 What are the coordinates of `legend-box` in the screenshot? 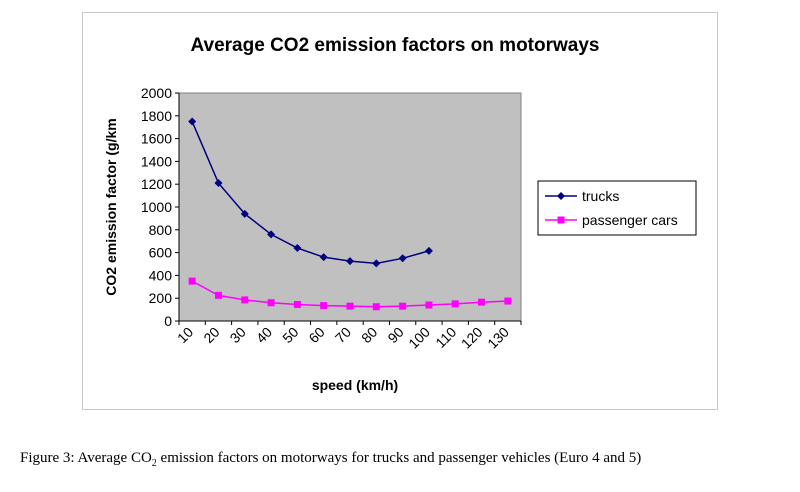 It's located at (617, 208).